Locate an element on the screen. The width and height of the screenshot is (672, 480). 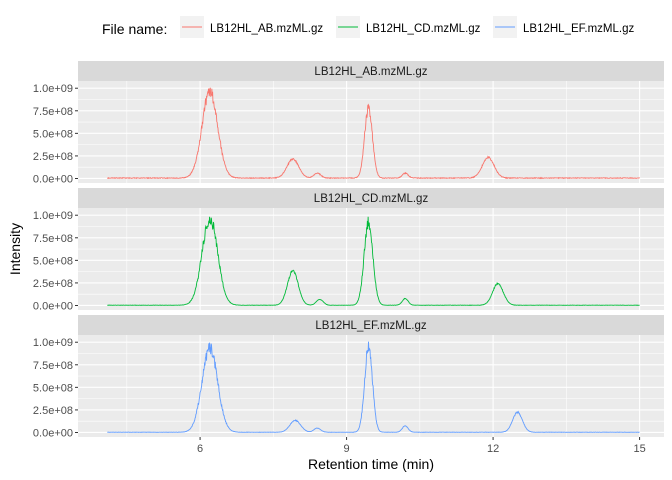
facet-strip-label: LB12HL_CD.mzML.gz is located at coordinates (371, 199).